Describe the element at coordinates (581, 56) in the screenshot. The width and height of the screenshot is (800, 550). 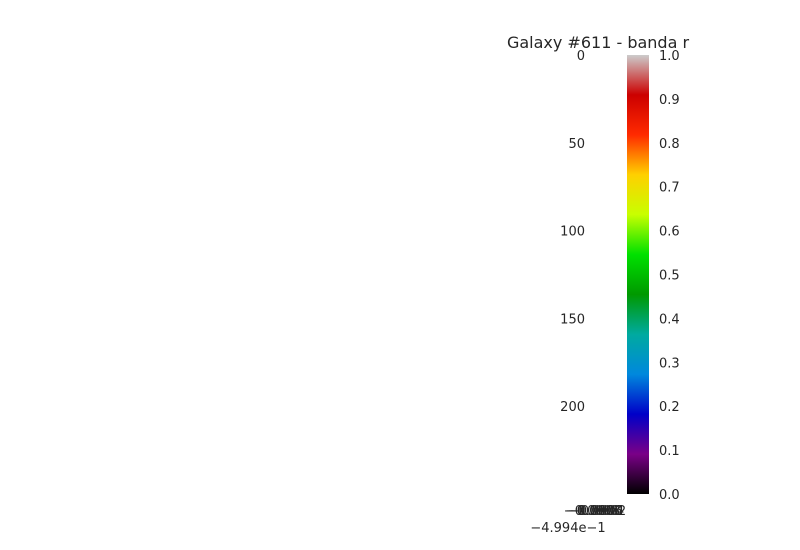
I see `y-tick-label: 0` at that location.